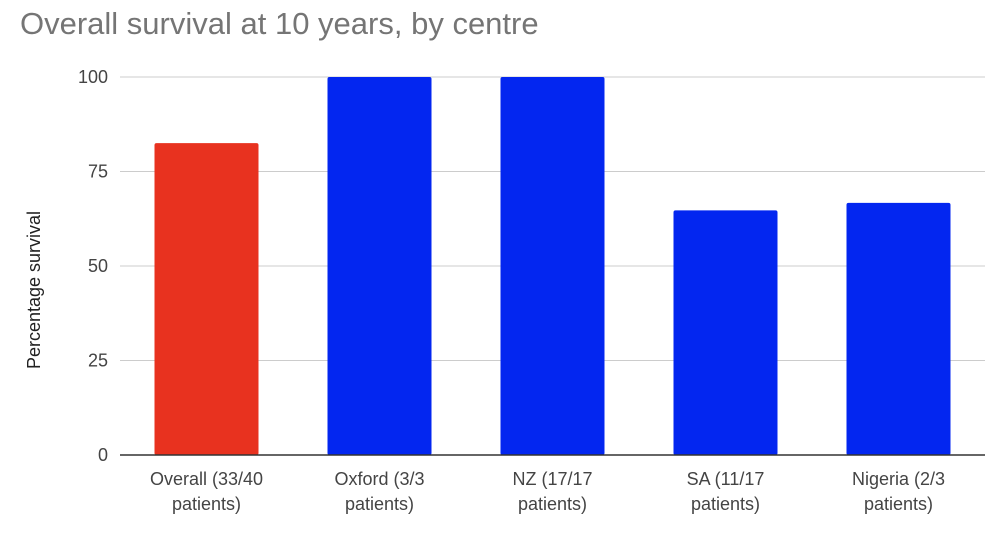  Describe the element at coordinates (552, 479) in the screenshot. I see `x-tick-label: NZ (17/17` at that location.